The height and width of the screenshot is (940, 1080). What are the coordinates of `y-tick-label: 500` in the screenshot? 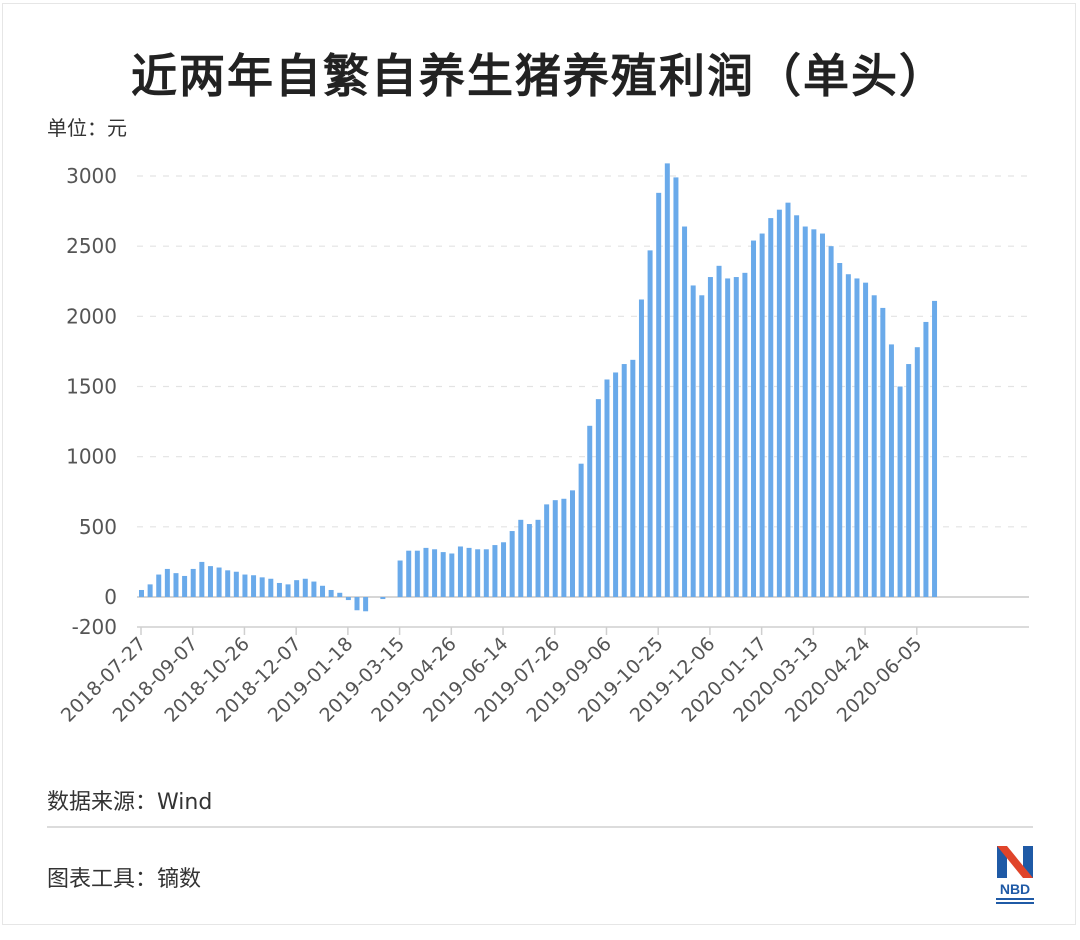 It's located at (98, 527).